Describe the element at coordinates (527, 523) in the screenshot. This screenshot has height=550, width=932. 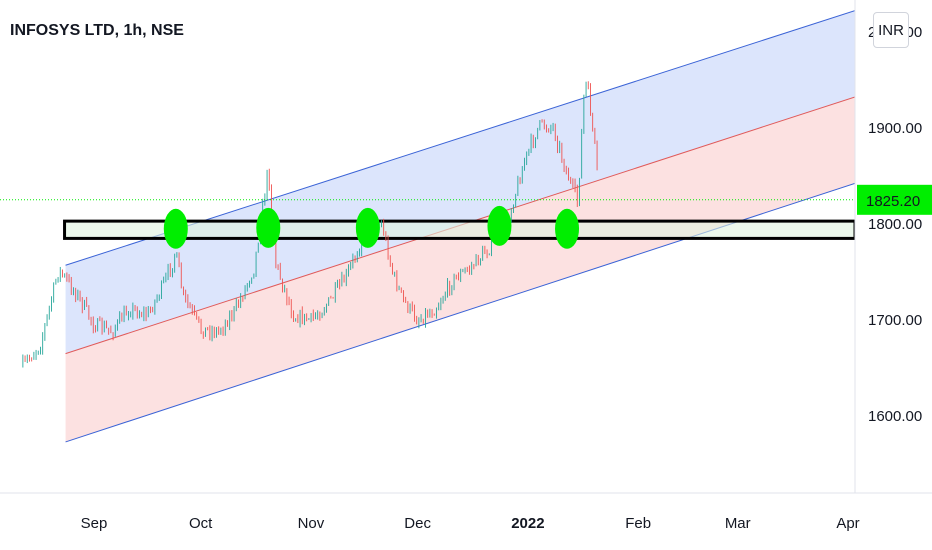
I see `x-tick-label: 2022` at that location.